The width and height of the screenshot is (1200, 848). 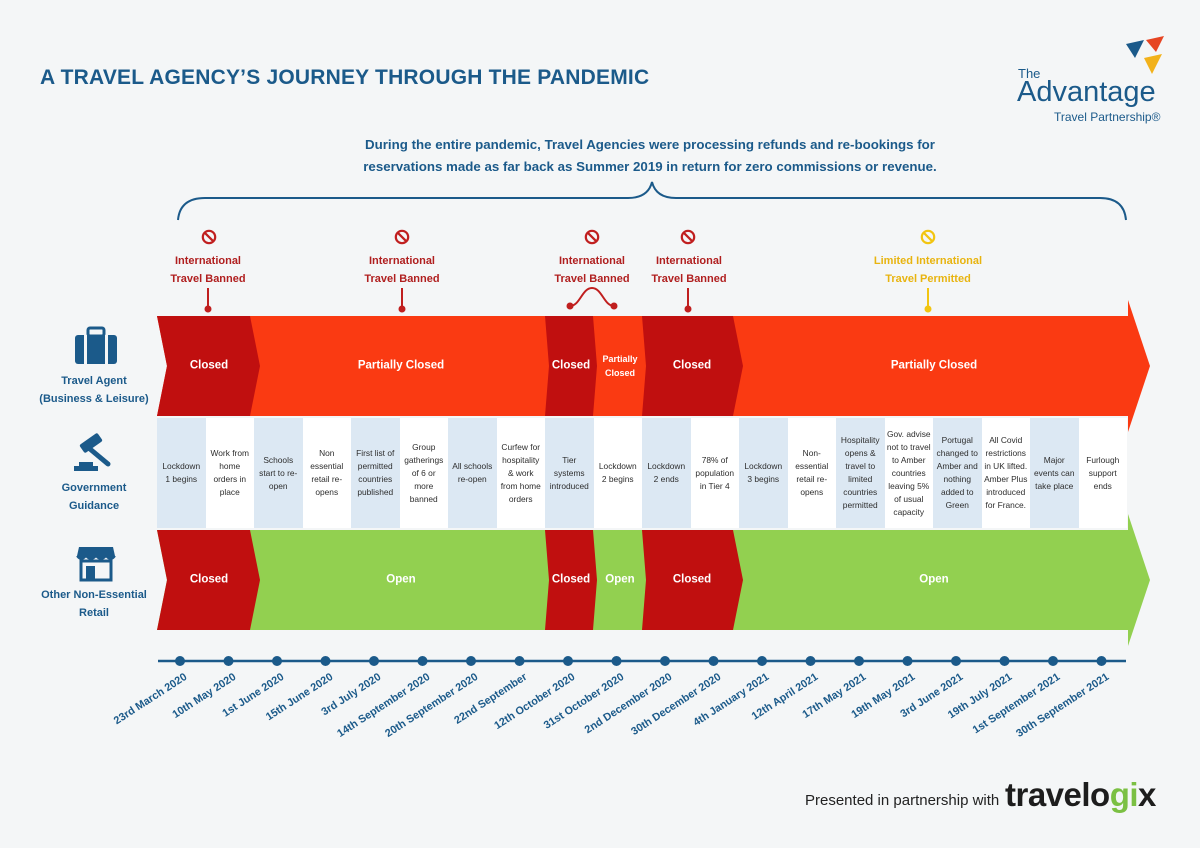 I want to click on brand-post: x, so click(x=1147, y=794).